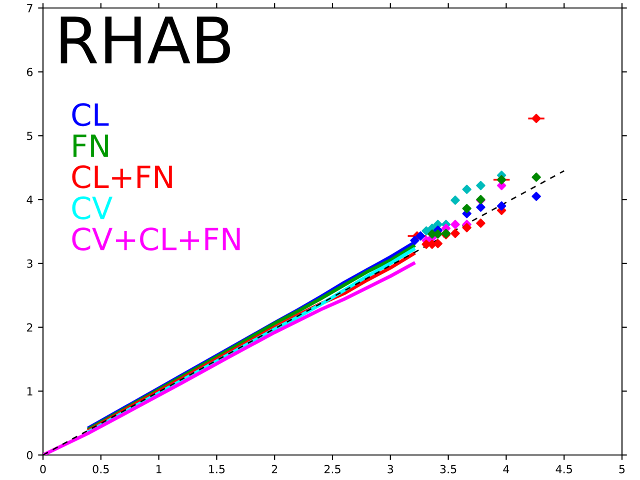 The height and width of the screenshot is (480, 640). What do you see at coordinates (29, 455) in the screenshot?
I see `y-tick-label: 0` at bounding box center [29, 455].